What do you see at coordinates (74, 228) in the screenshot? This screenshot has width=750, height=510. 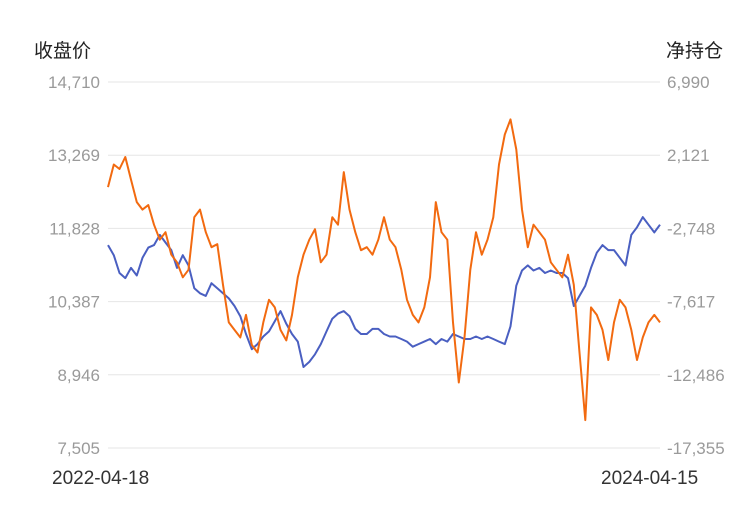 I see `left-tick-label: 11,828` at bounding box center [74, 228].